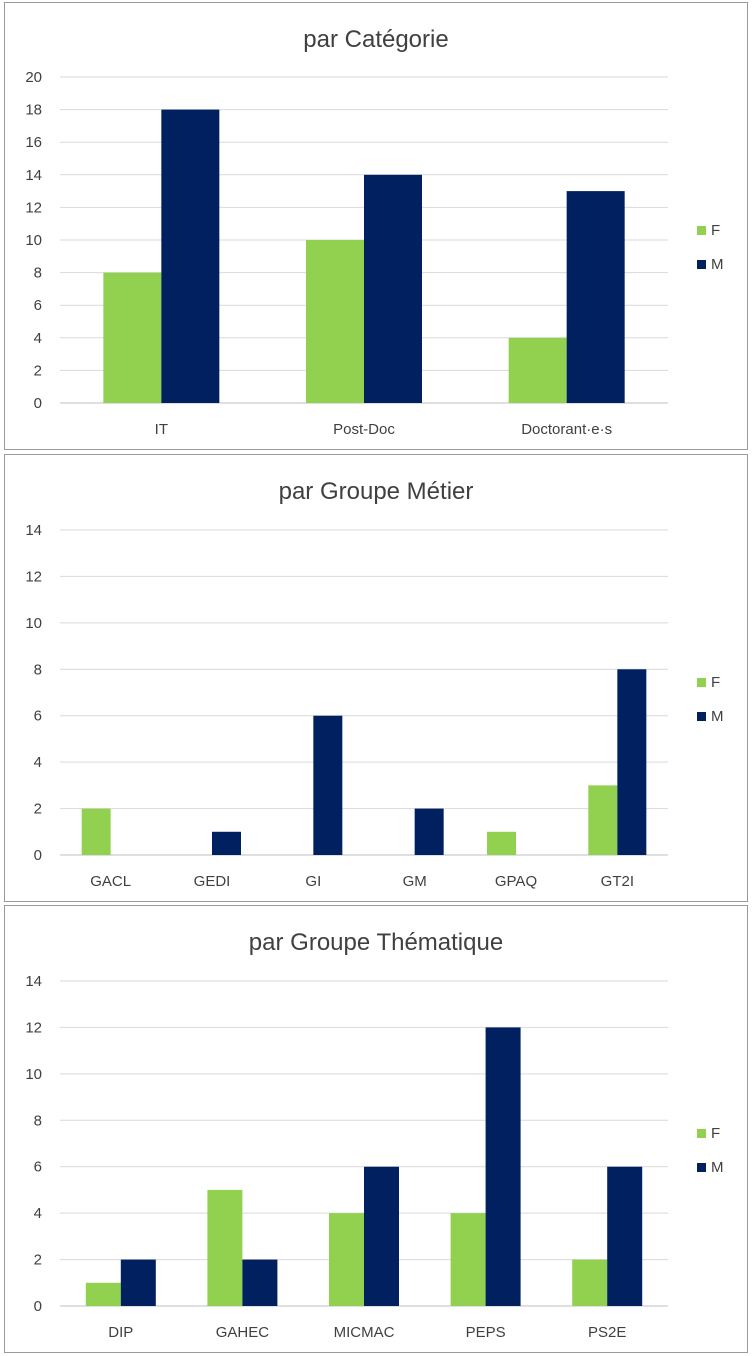 This screenshot has width=754, height=1356. Describe the element at coordinates (120, 1332) in the screenshot. I see `x-category-label: DIP` at that location.